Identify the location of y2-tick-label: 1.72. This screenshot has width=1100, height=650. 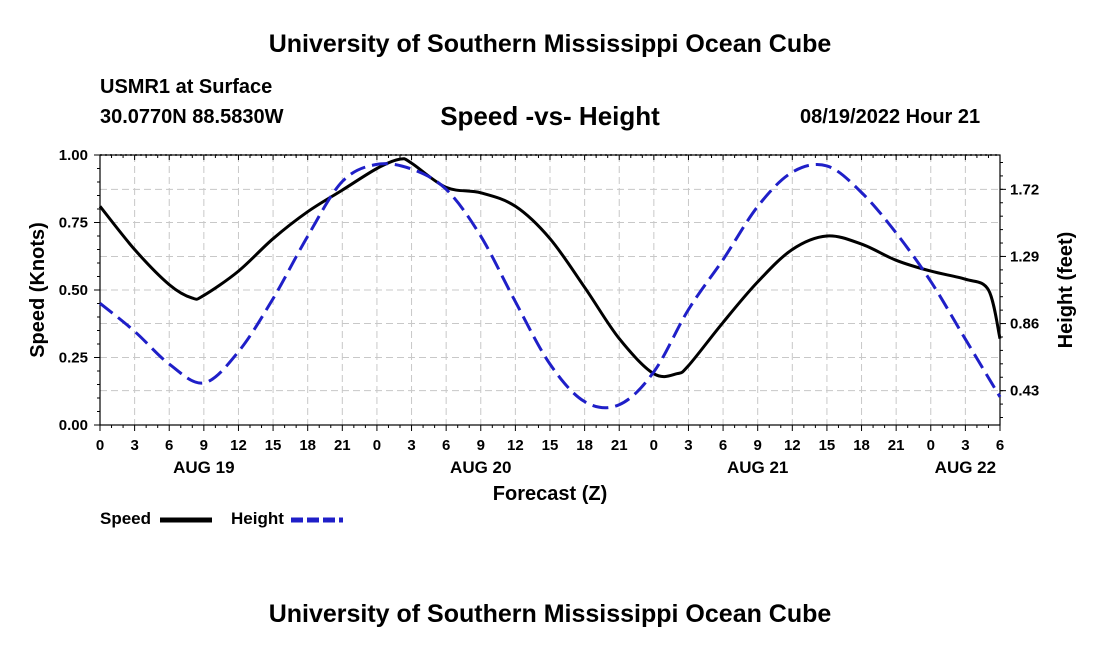
(1024, 189).